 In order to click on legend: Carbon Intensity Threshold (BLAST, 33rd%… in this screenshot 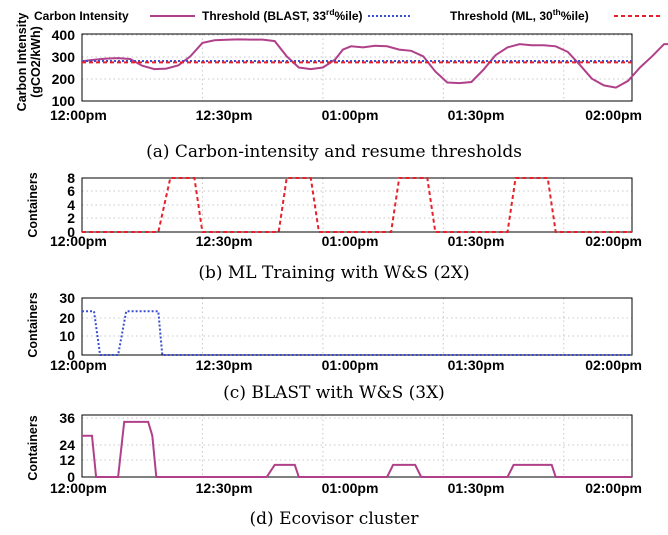, I will do `click(347, 15)`.